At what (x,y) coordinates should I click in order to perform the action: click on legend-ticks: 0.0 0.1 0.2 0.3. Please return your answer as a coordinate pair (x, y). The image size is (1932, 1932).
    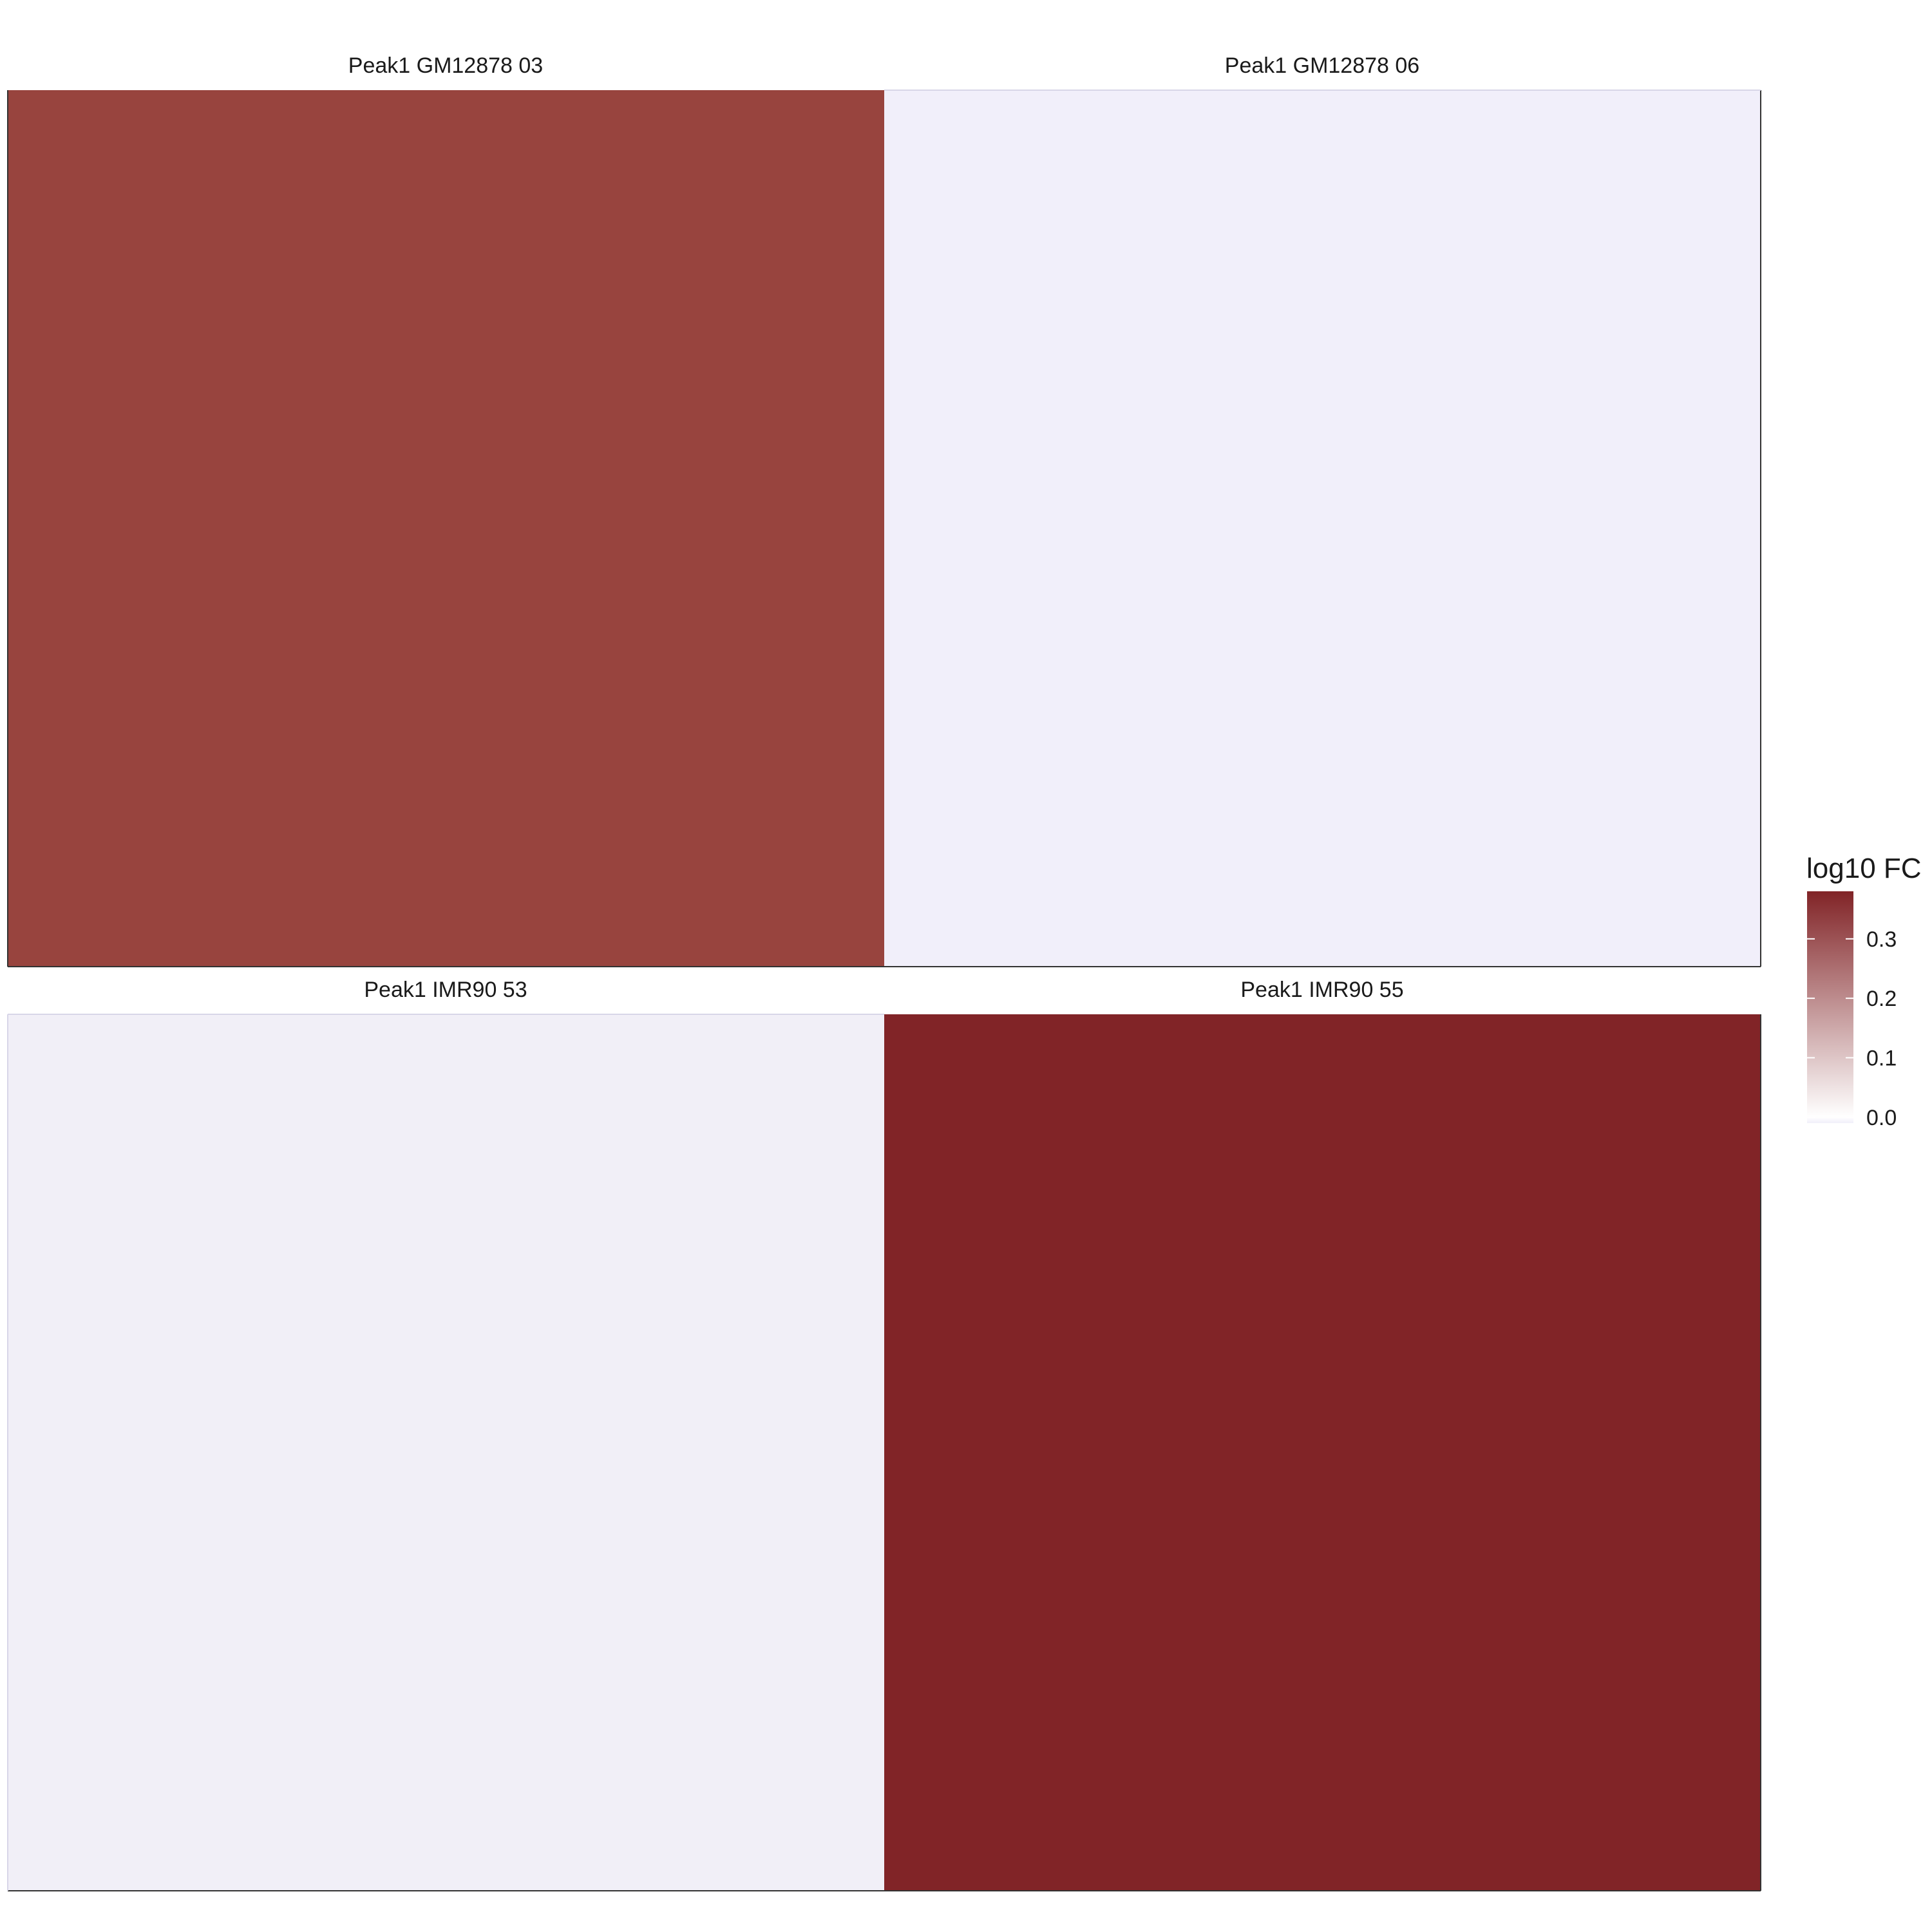
    Looking at the image, I should click on (1852, 1028).